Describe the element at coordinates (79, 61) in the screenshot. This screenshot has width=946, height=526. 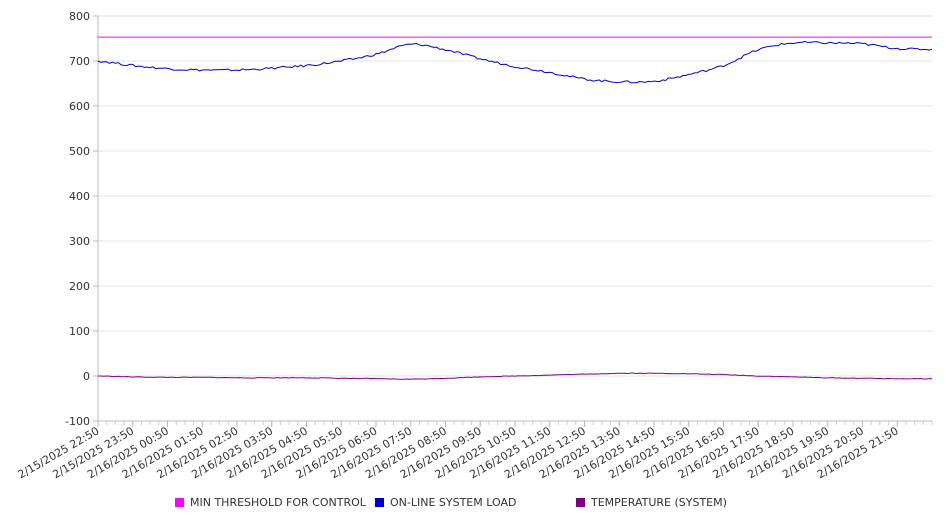
I see `y-tick-label: 700` at that location.